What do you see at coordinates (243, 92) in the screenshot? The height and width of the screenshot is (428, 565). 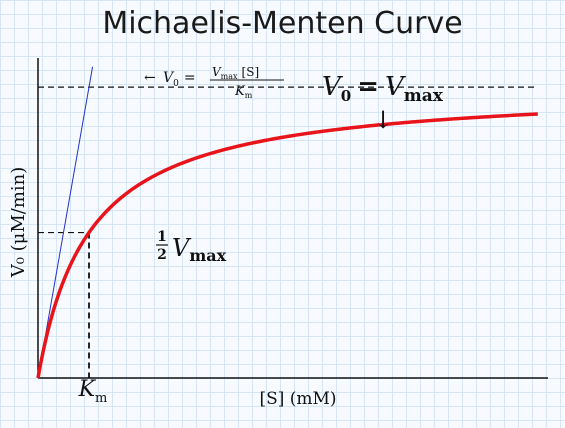 I see `slope-denominator: Km` at bounding box center [243, 92].